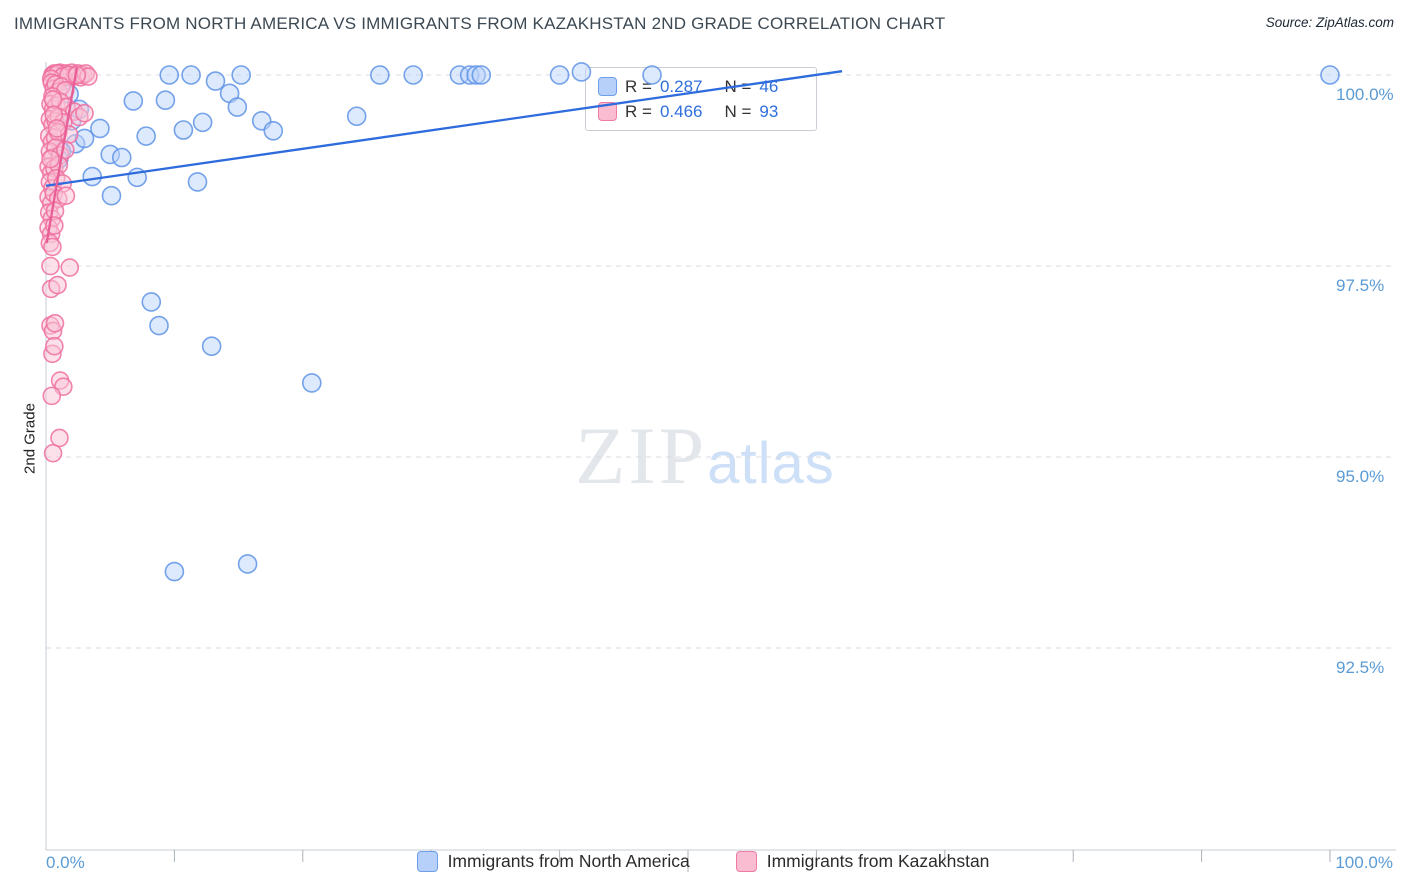 This screenshot has width=1406, height=892. What do you see at coordinates (681, 111) in the screenshot?
I see `r-value: 0.466` at bounding box center [681, 111].